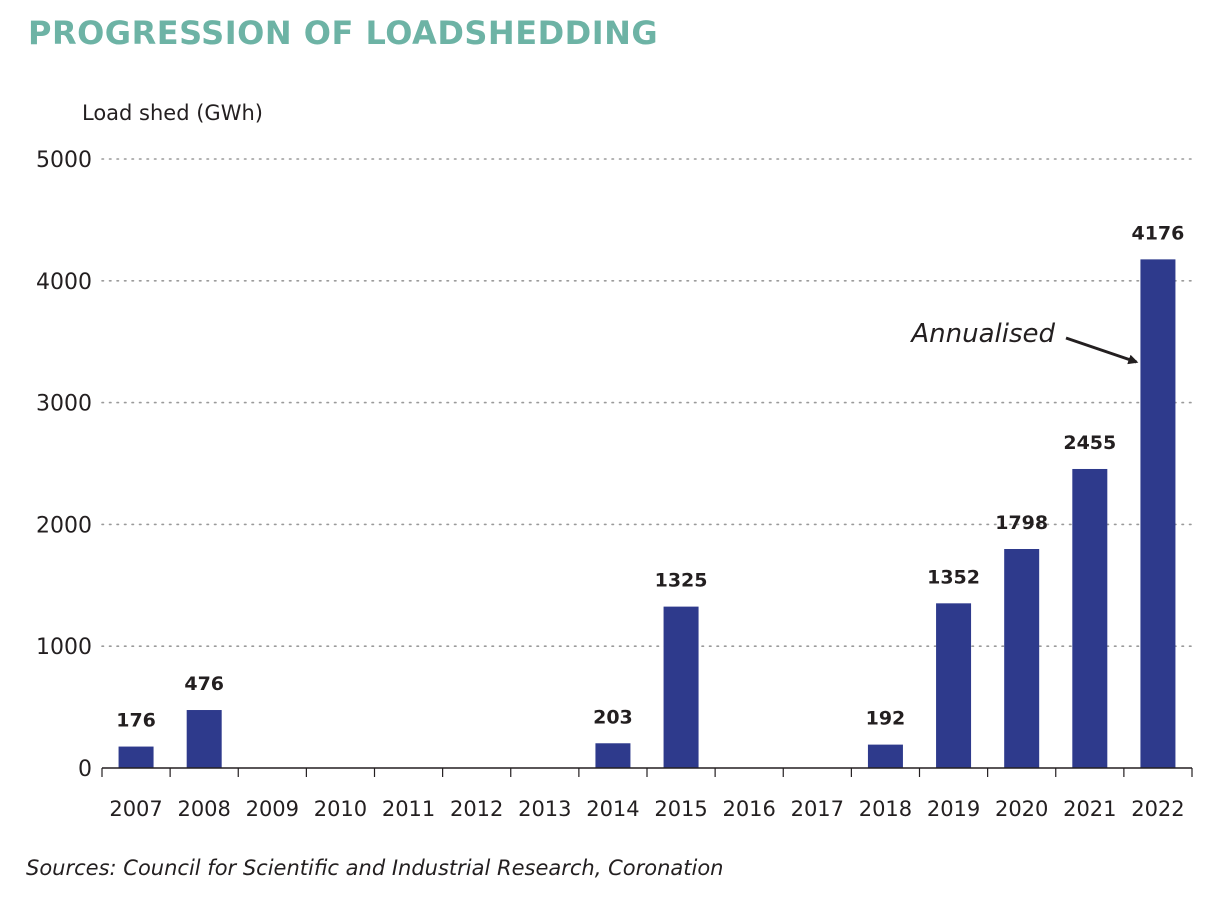 The image size is (1208, 914). What do you see at coordinates (954, 685) in the screenshot?
I see `bar-2019` at bounding box center [954, 685].